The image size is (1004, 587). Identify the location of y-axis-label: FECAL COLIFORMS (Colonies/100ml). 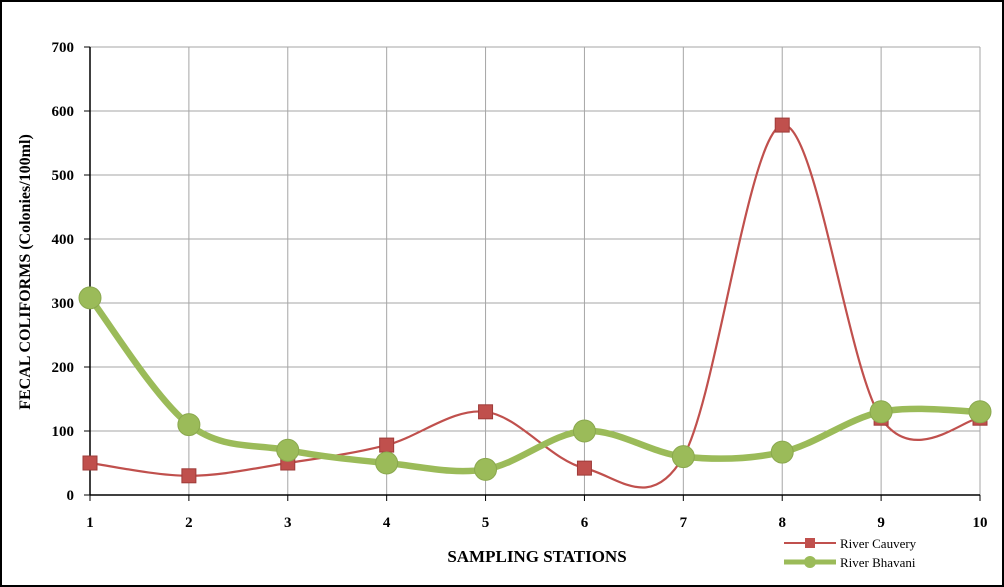
(25, 272).